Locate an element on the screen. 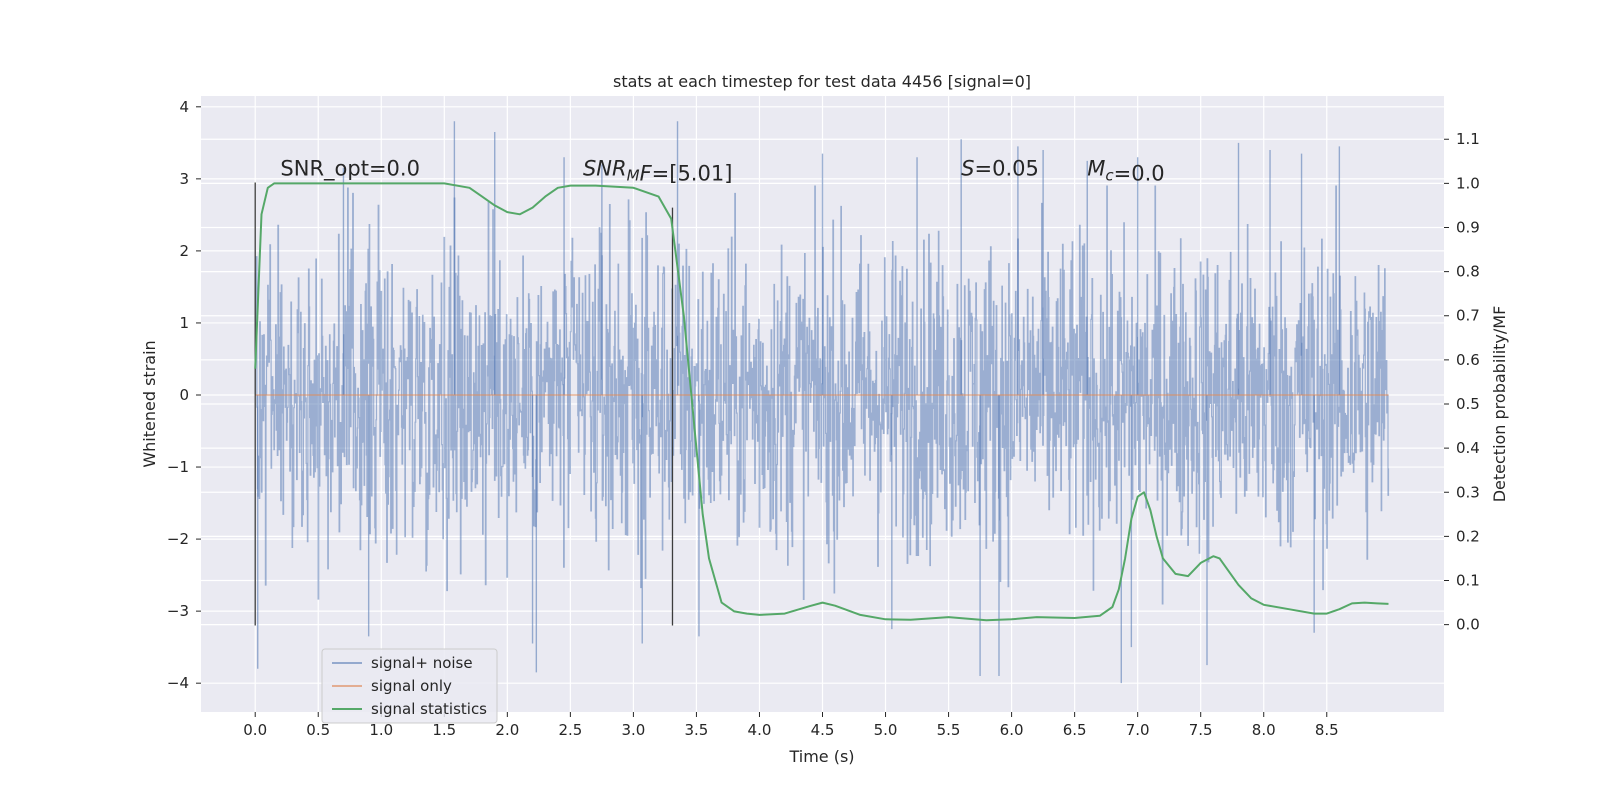 The width and height of the screenshot is (1600, 800). y-tick-label: 1 is located at coordinates (184, 323).